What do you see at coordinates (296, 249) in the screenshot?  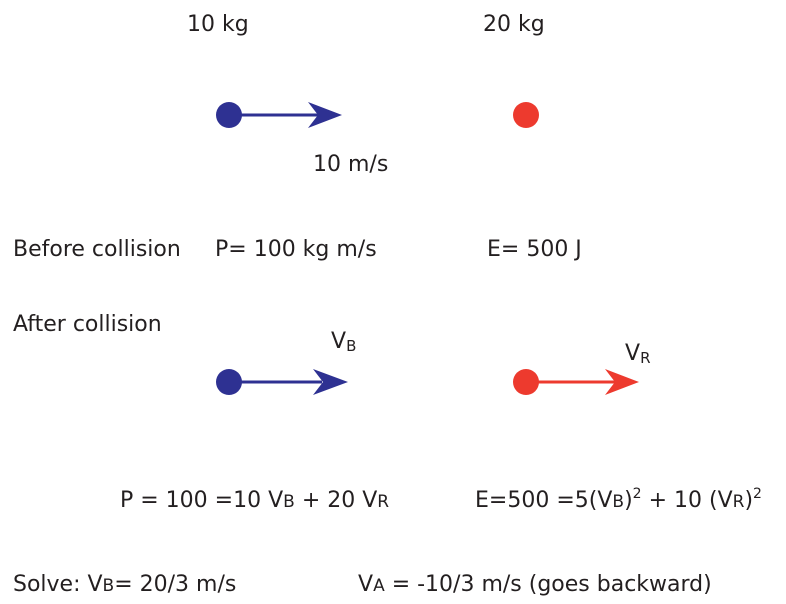 I see `before-momentum: P= 100 kg m/s` at bounding box center [296, 249].